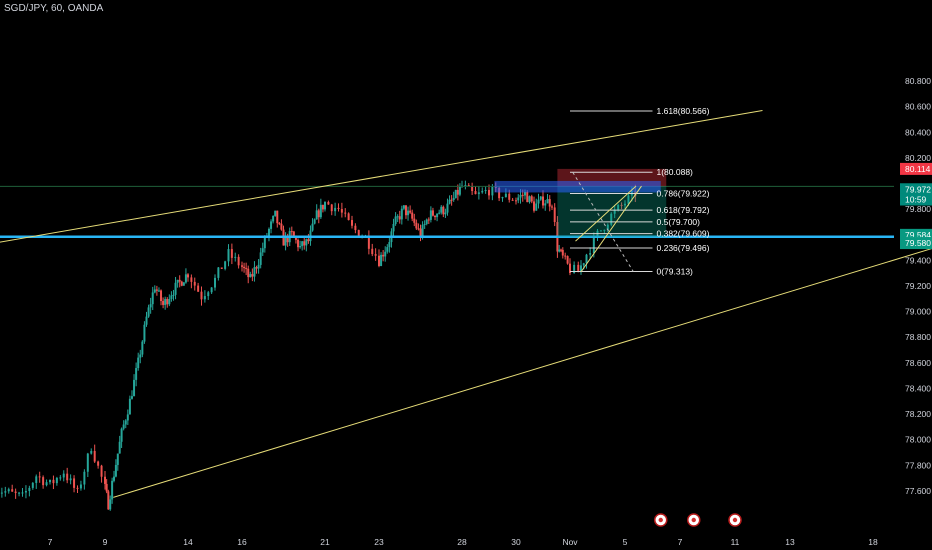 The width and height of the screenshot is (932, 550). I want to click on price-axis-tick: 79.000, so click(918, 312).